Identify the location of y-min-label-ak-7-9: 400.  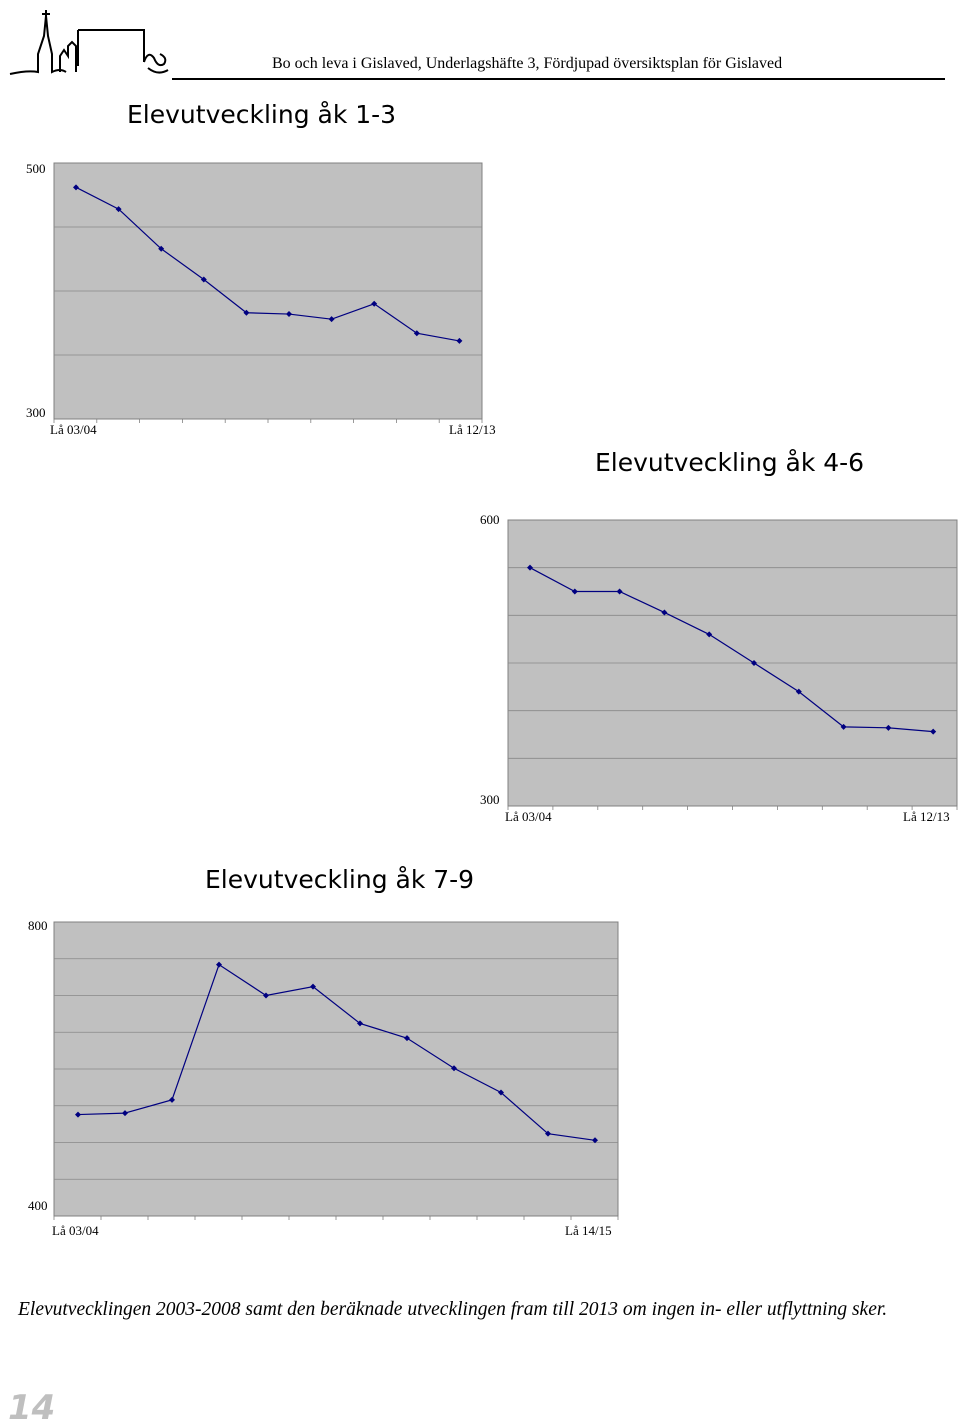
(38, 1205).